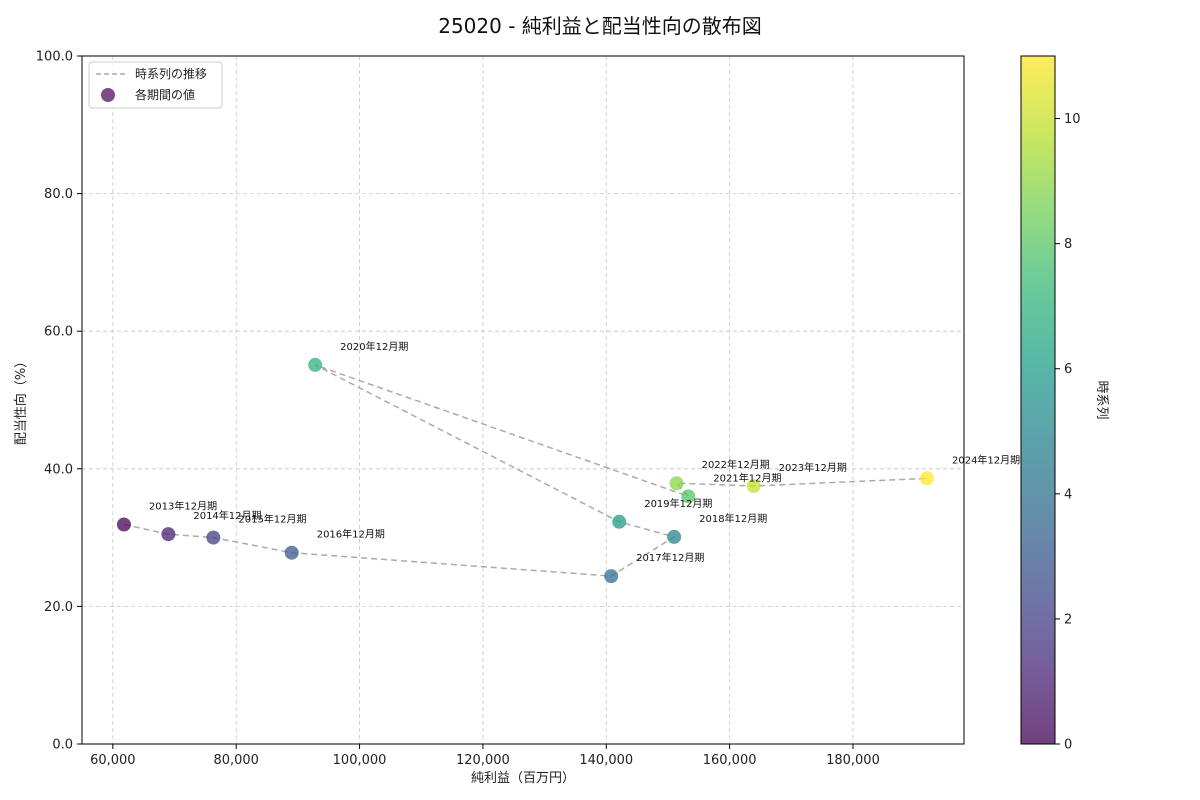  What do you see at coordinates (670, 557) in the screenshot?
I see `point-label: 2017年12月期` at bounding box center [670, 557].